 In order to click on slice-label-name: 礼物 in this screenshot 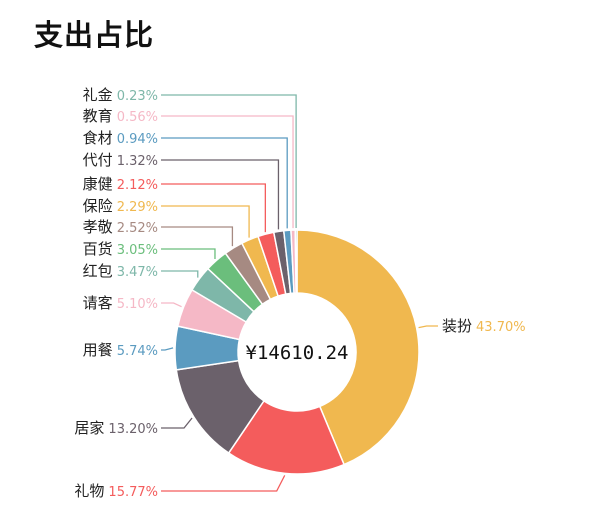, I will do `click(89, 491)`.